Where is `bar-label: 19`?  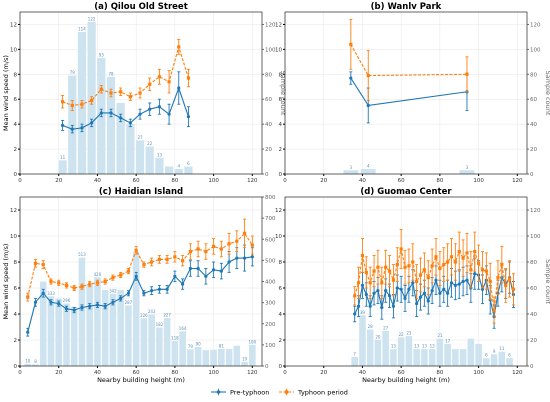
bar-label: 19 is located at coordinates (245, 358).